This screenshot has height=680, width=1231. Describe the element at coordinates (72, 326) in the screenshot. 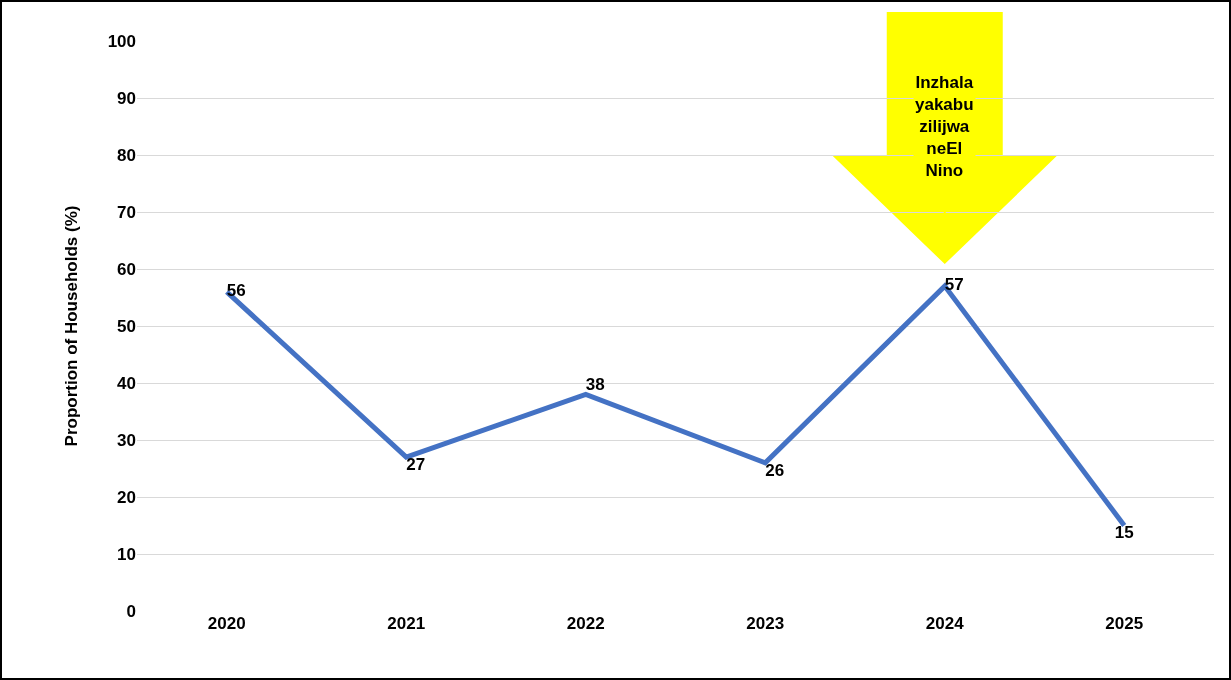

I see `y-axis-title: Proportion of Households (%)` at that location.